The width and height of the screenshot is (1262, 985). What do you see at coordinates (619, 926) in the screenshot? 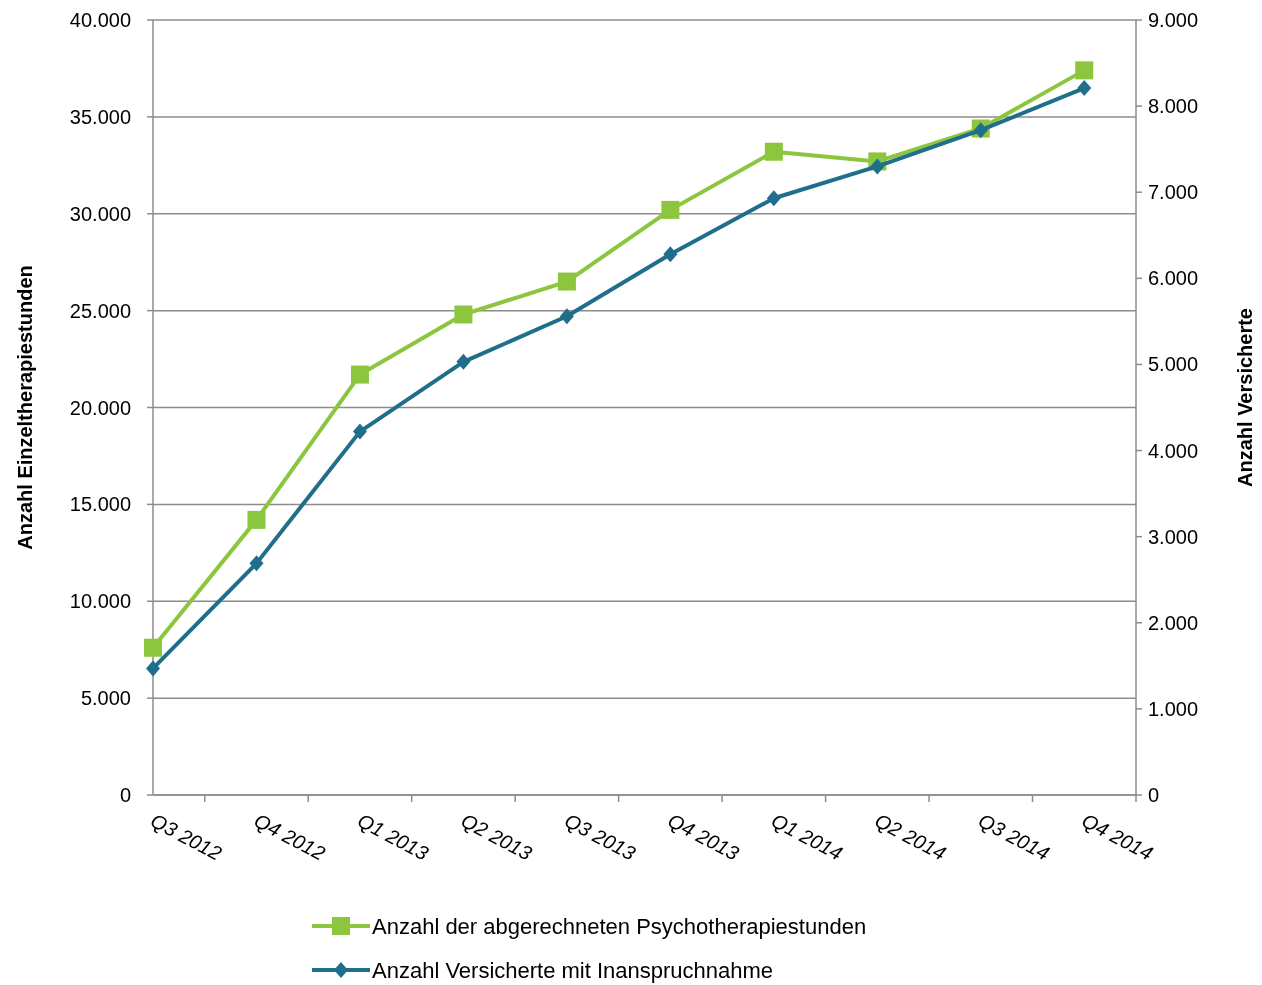
I see `legend-label: Anzahl der abgerechneten Psychotherapiestunden` at bounding box center [619, 926].